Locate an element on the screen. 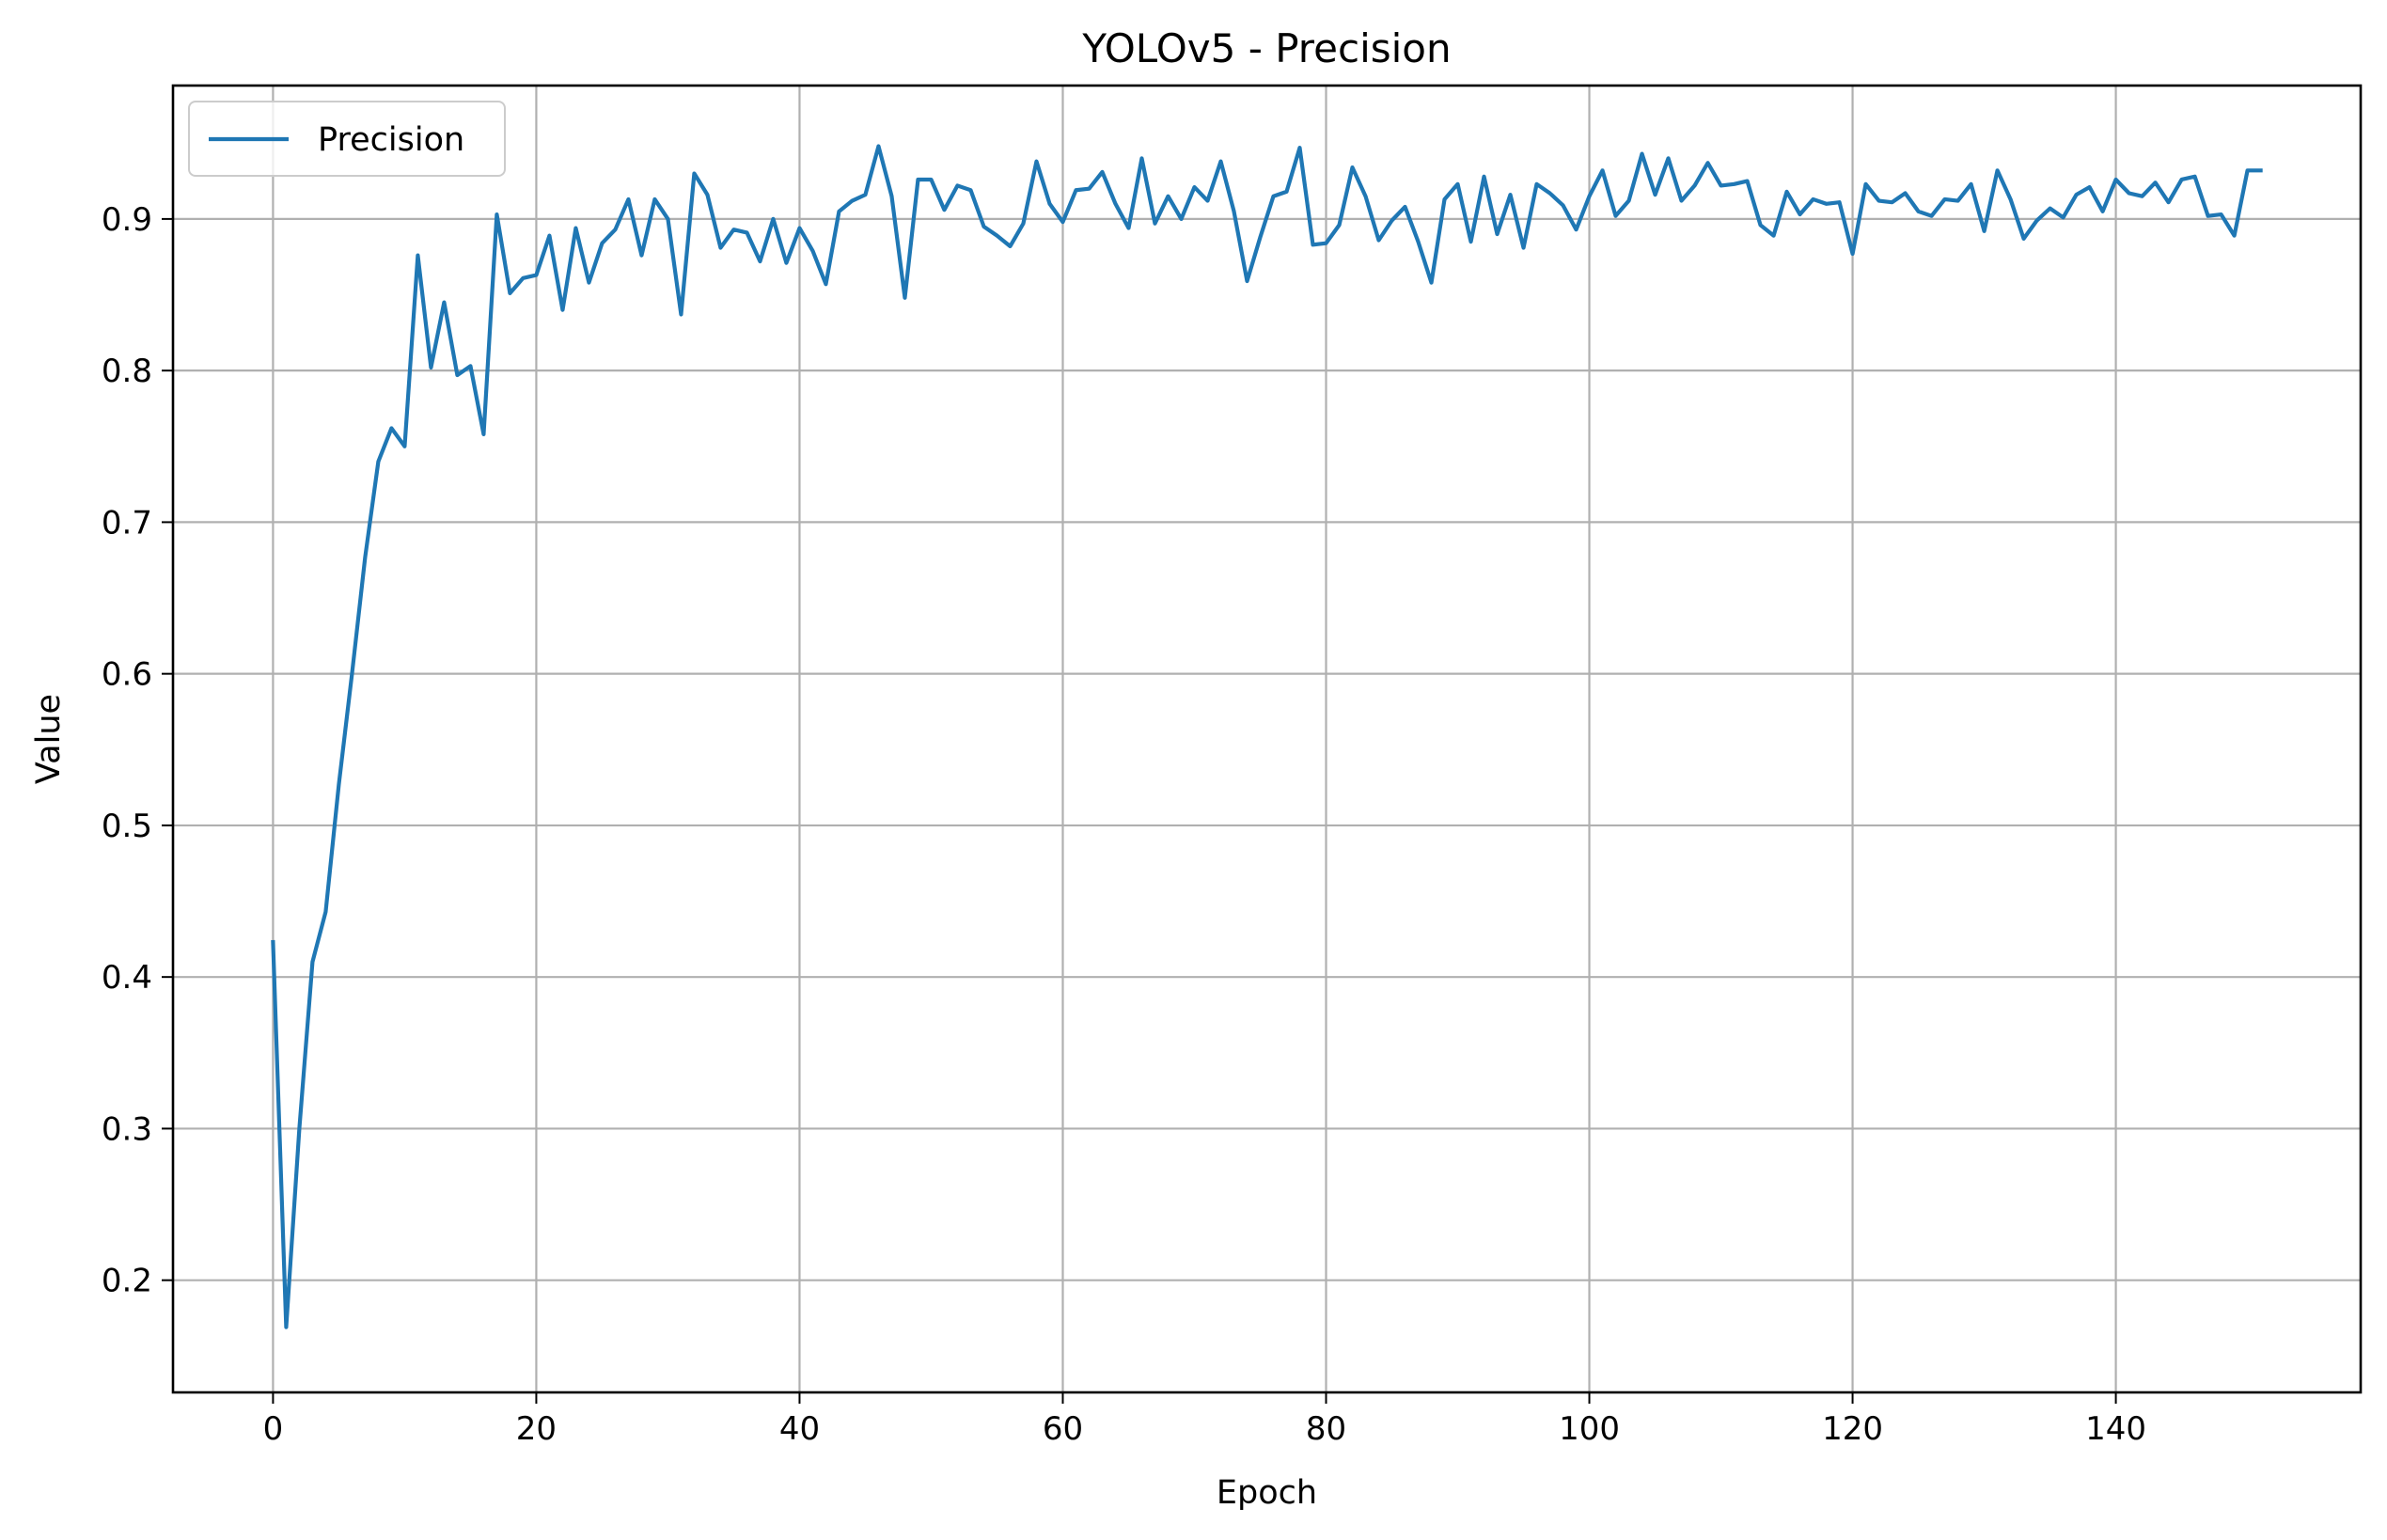  legend-box is located at coordinates (347, 139).